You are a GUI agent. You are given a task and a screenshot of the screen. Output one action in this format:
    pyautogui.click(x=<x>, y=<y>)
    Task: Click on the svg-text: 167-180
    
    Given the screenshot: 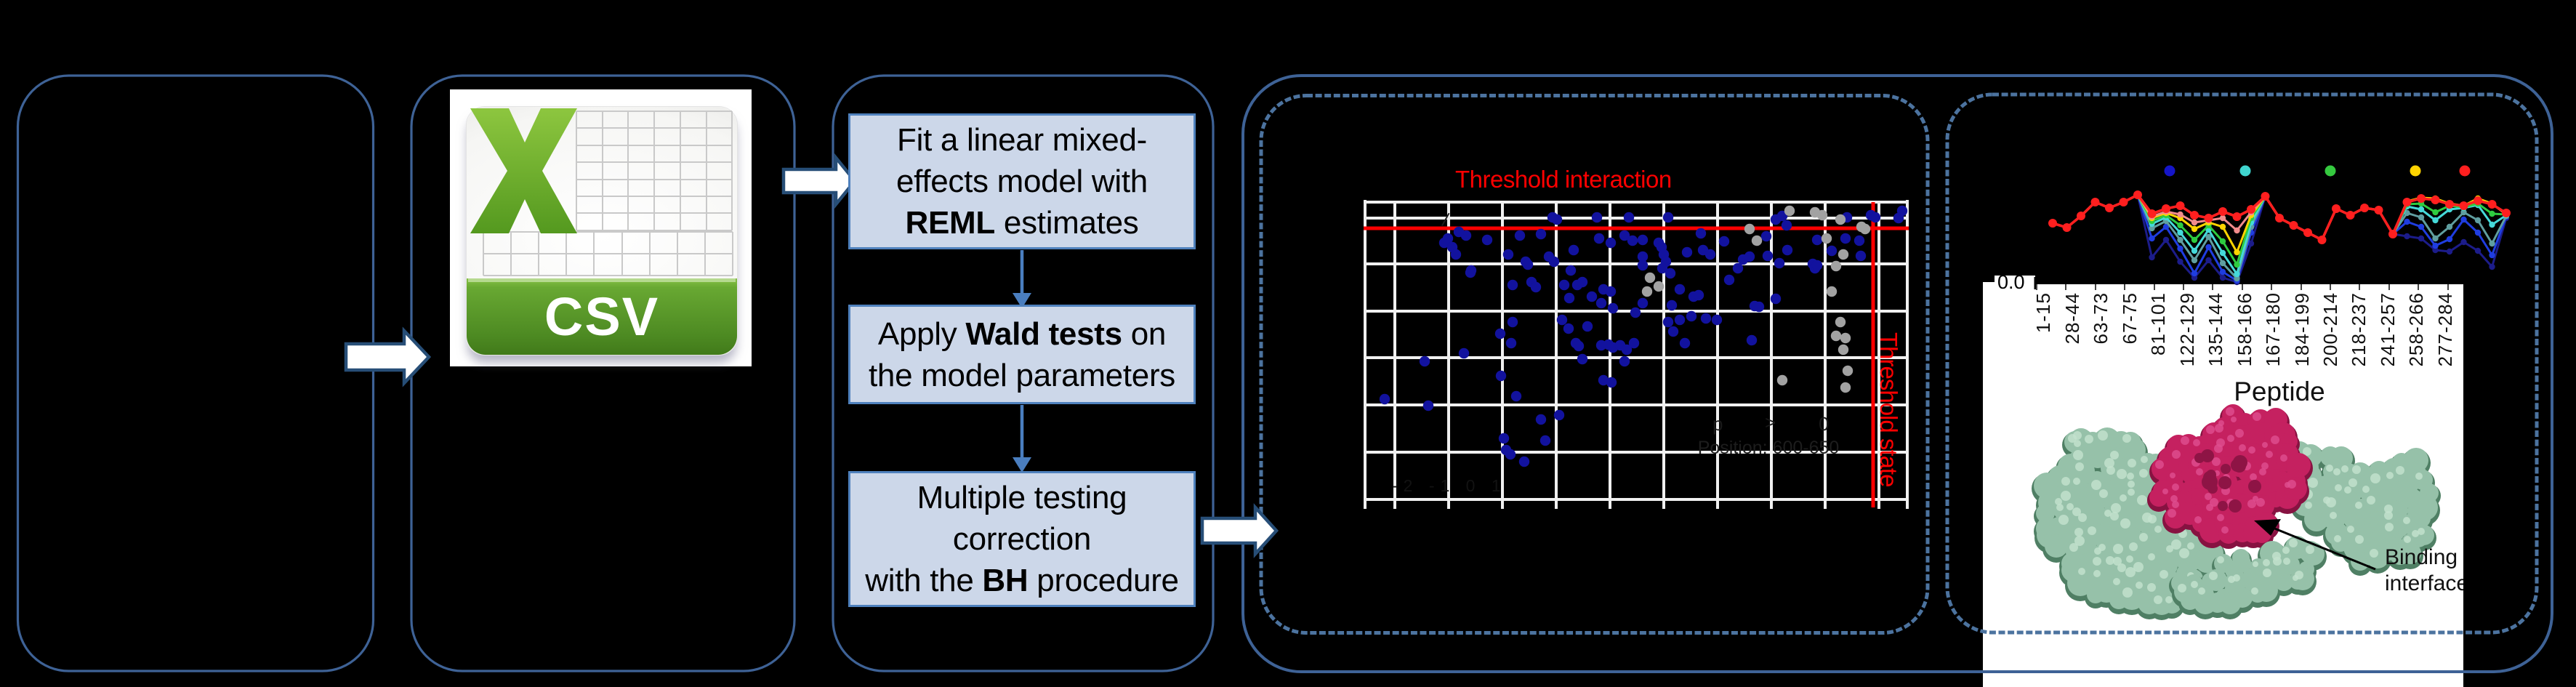 What is the action you would take?
    pyautogui.click(x=2273, y=329)
    